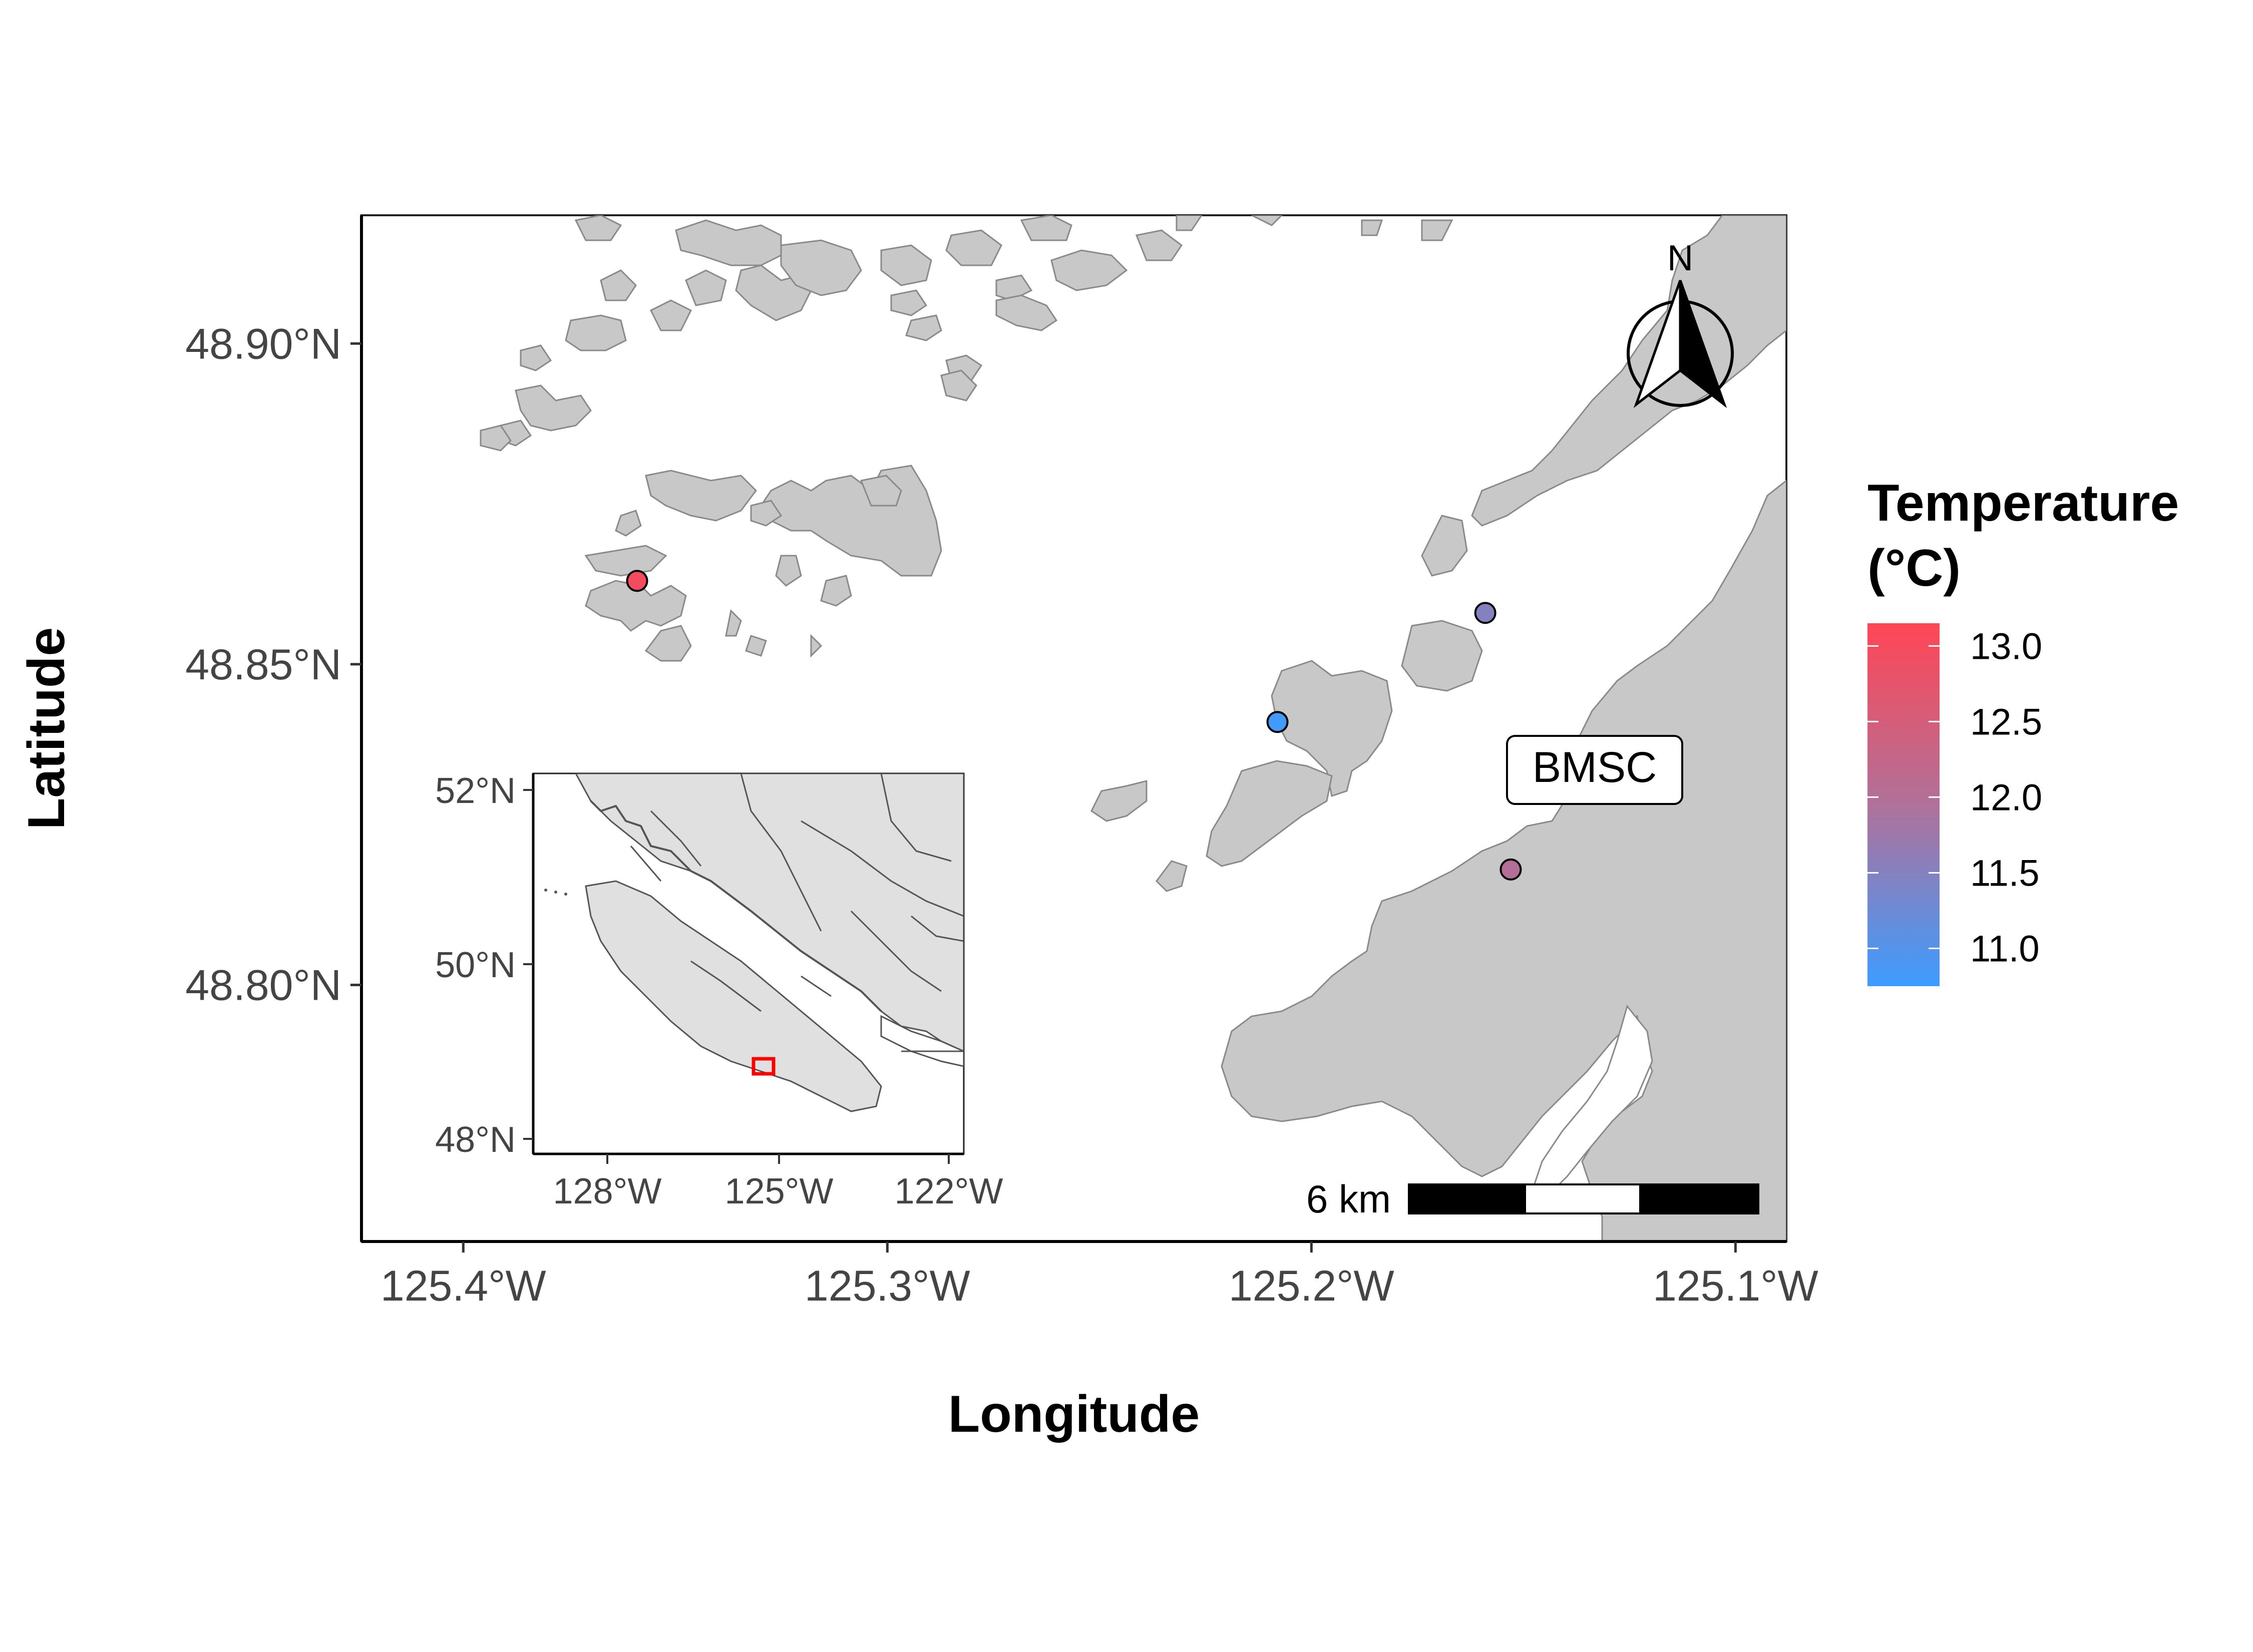 This screenshot has height=1652, width=2253. Describe the element at coordinates (263, 344) in the screenshot. I see `y-tick-label: 48.90°N` at that location.